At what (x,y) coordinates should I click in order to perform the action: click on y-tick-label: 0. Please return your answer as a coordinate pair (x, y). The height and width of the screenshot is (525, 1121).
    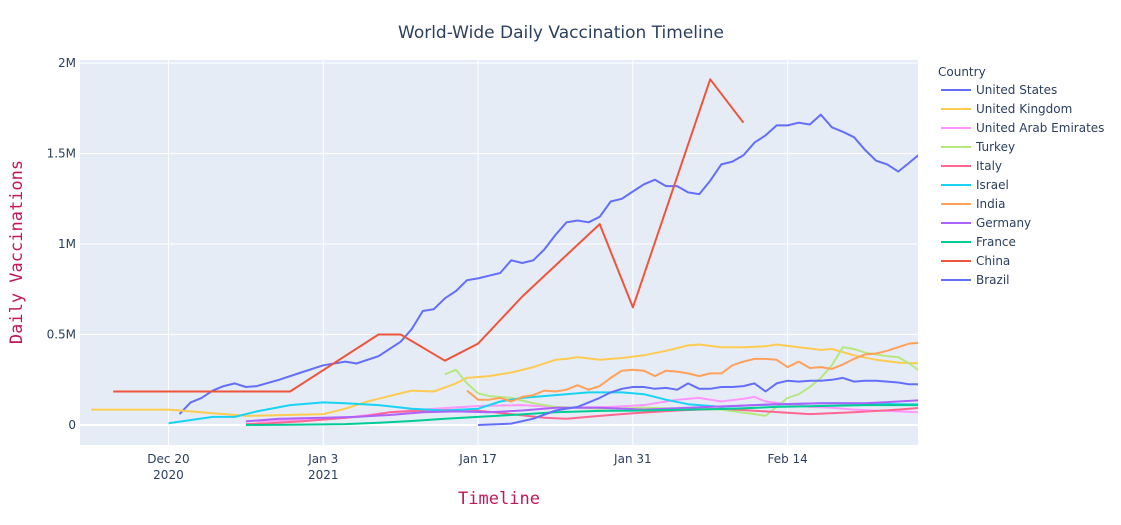
    Looking at the image, I should click on (72, 425).